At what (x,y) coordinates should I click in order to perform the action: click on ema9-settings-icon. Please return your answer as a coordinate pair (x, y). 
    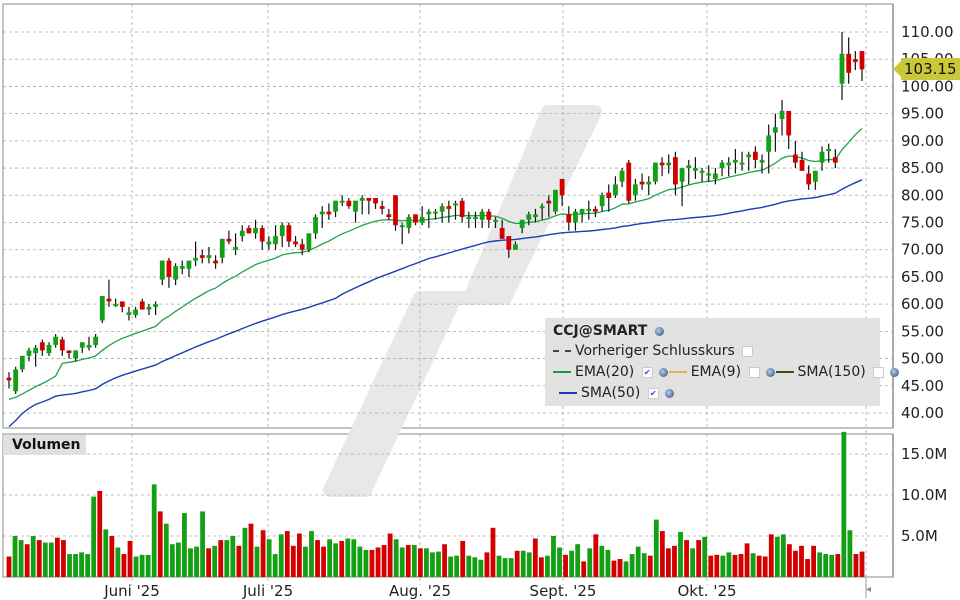
    Looking at the image, I should click on (770, 372).